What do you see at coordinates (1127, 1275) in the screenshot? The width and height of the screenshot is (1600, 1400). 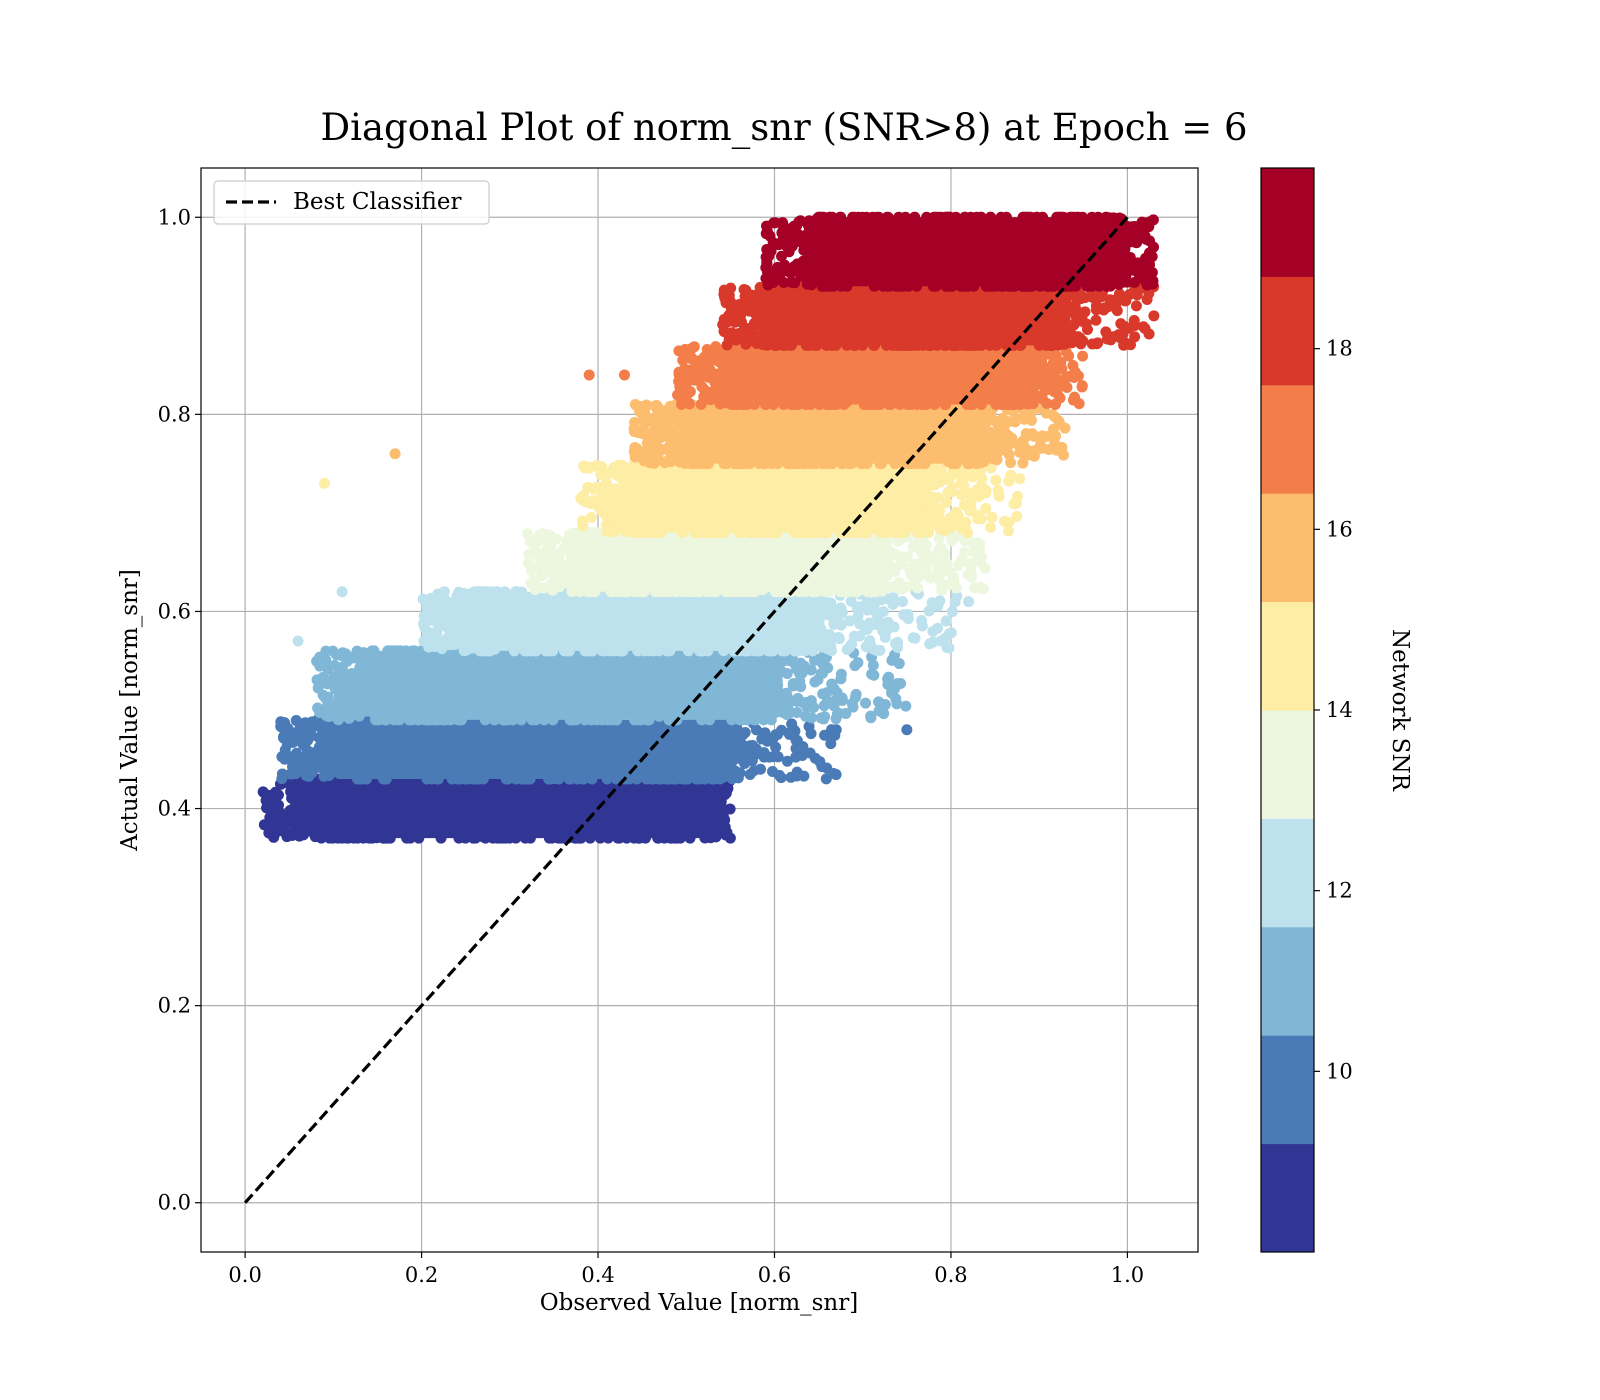 I see `x-tick-label: 1.0` at bounding box center [1127, 1275].